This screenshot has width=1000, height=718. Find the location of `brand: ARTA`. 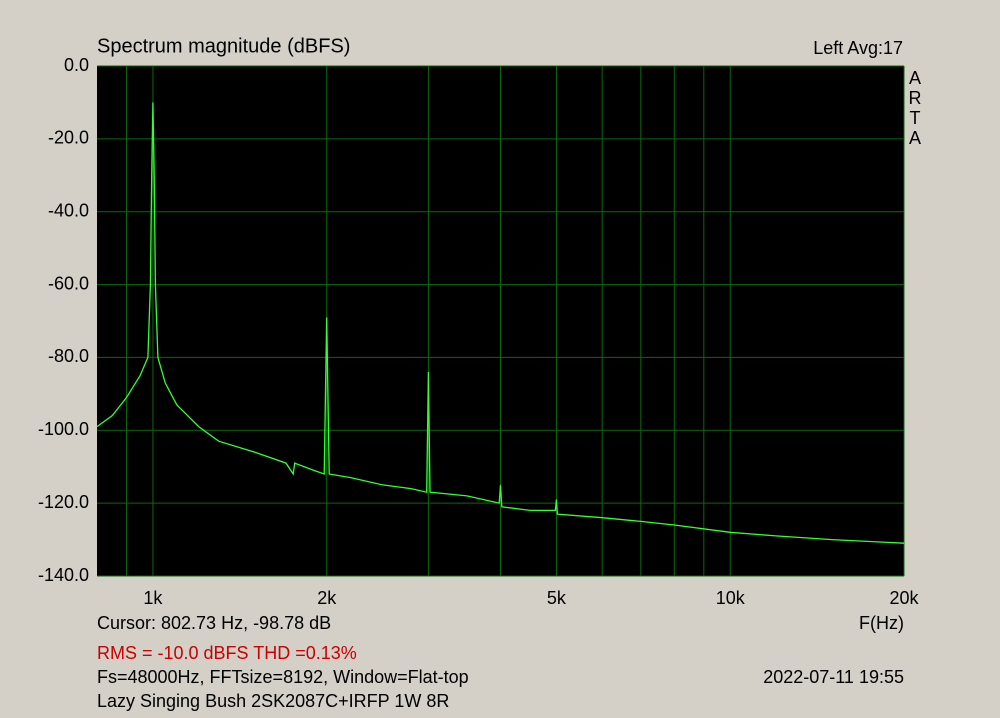

brand: ARTA is located at coordinates (915, 108).